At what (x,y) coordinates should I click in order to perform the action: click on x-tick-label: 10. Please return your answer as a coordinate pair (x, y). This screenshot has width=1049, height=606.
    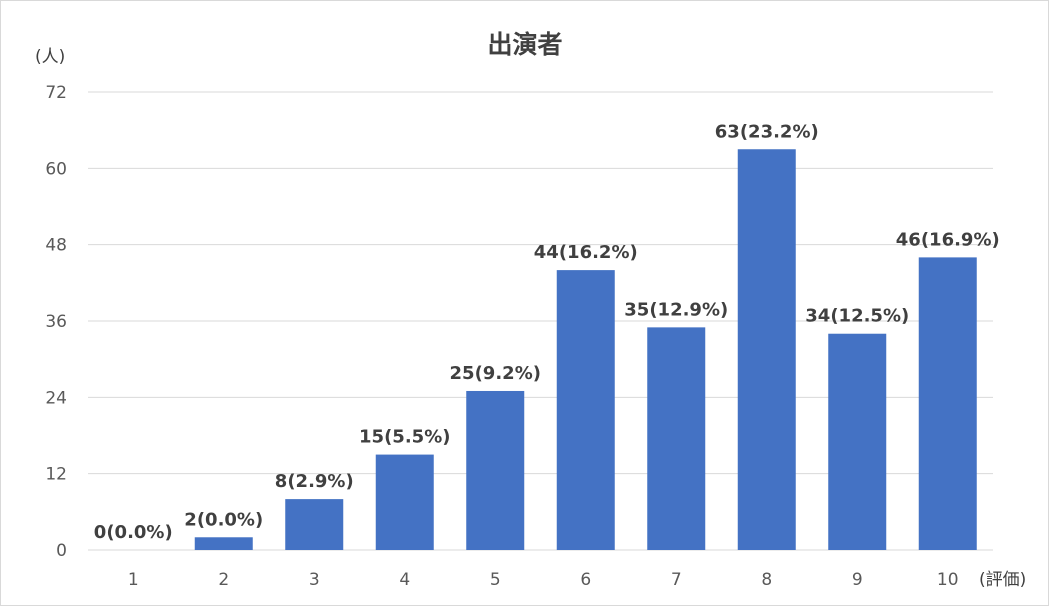
    Looking at the image, I should click on (948, 580).